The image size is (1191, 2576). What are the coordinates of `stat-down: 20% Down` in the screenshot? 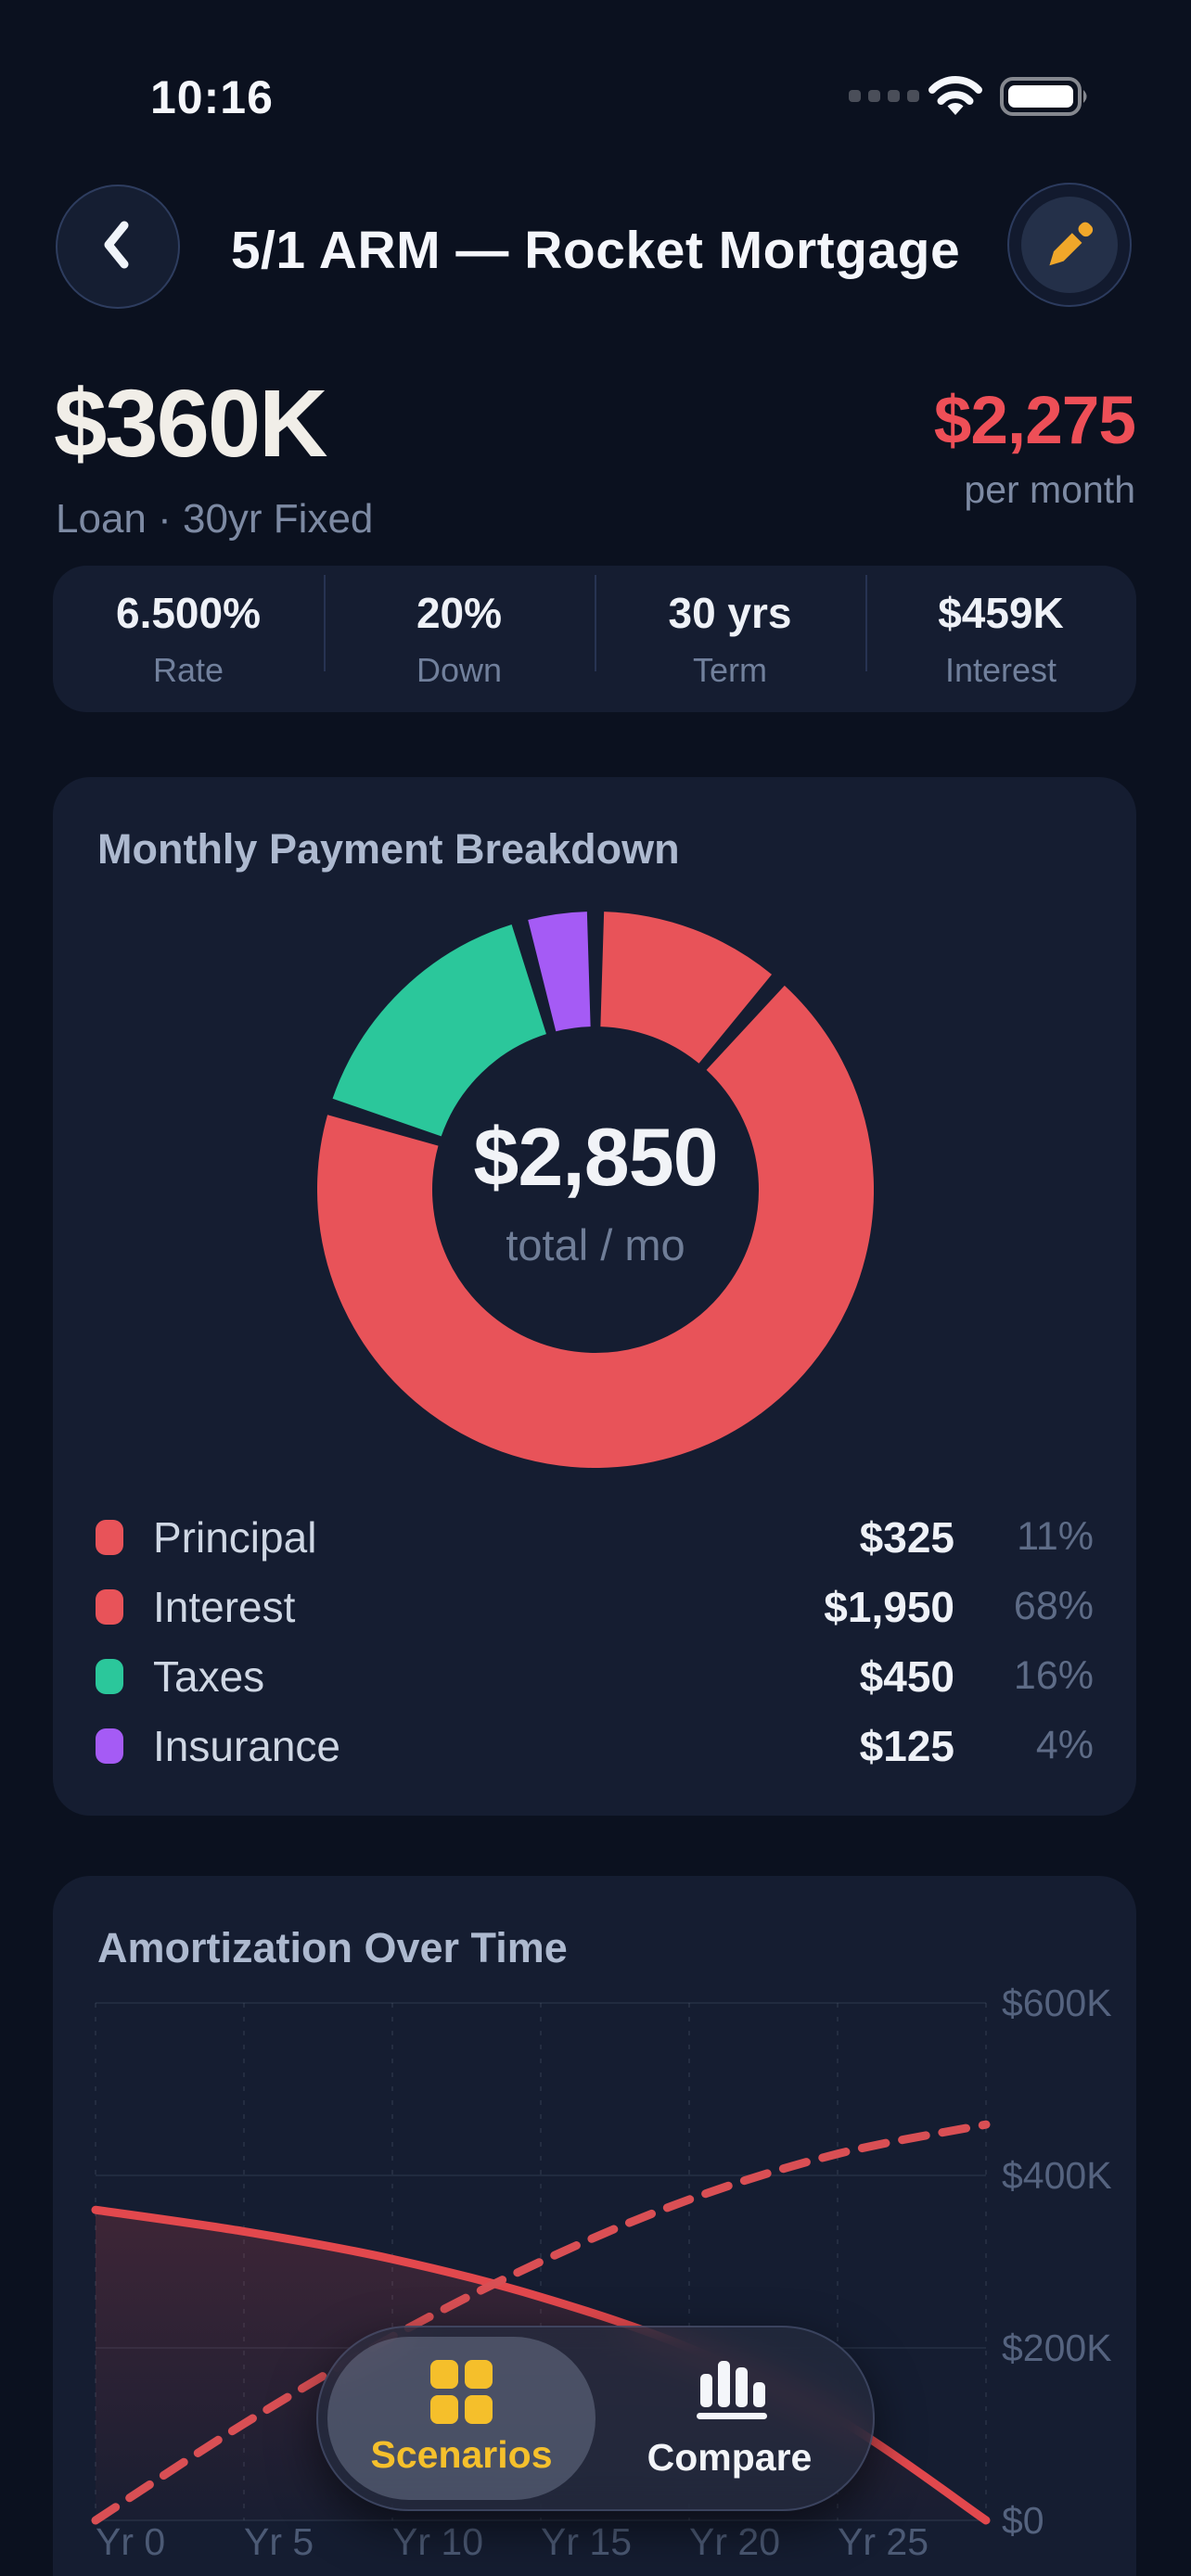 It's located at (459, 632).